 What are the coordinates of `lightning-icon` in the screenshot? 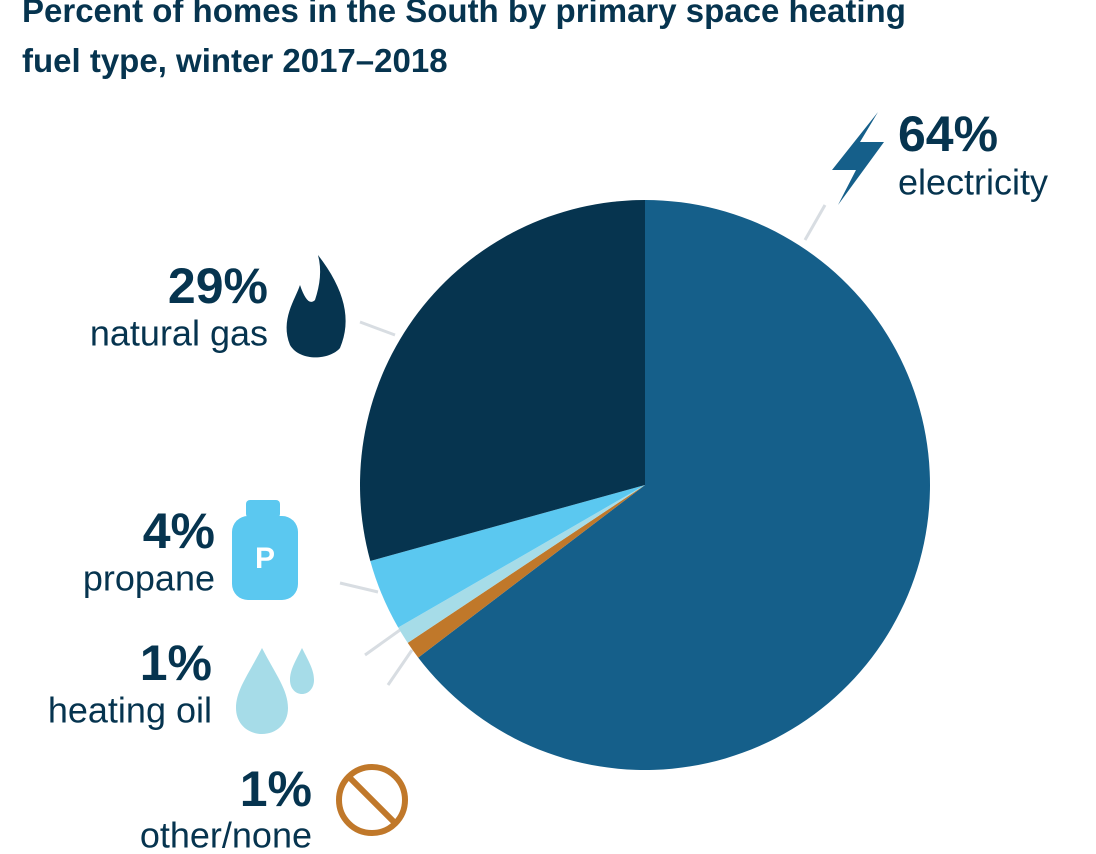 It's located at (858, 158).